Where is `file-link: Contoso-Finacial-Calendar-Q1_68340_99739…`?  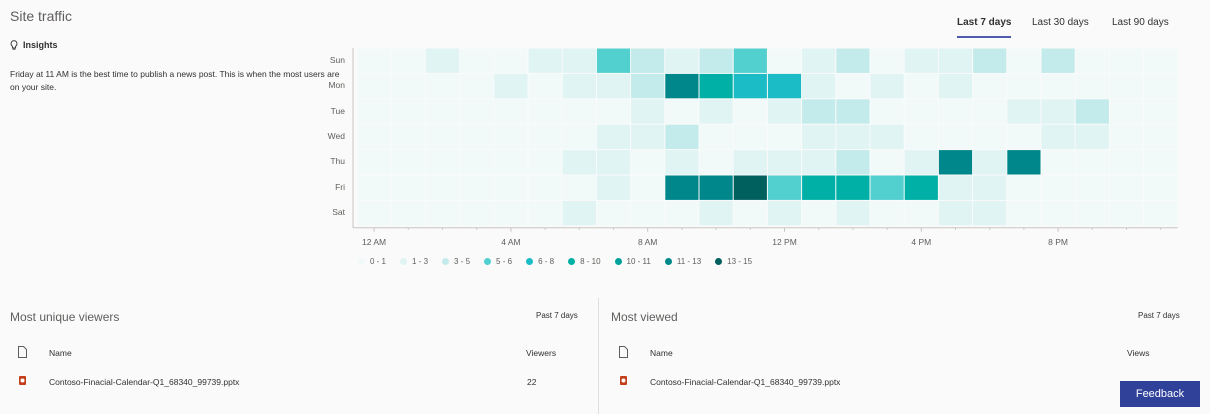 file-link: Contoso-Finacial-Calendar-Q1_68340_99739… is located at coordinates (144, 382).